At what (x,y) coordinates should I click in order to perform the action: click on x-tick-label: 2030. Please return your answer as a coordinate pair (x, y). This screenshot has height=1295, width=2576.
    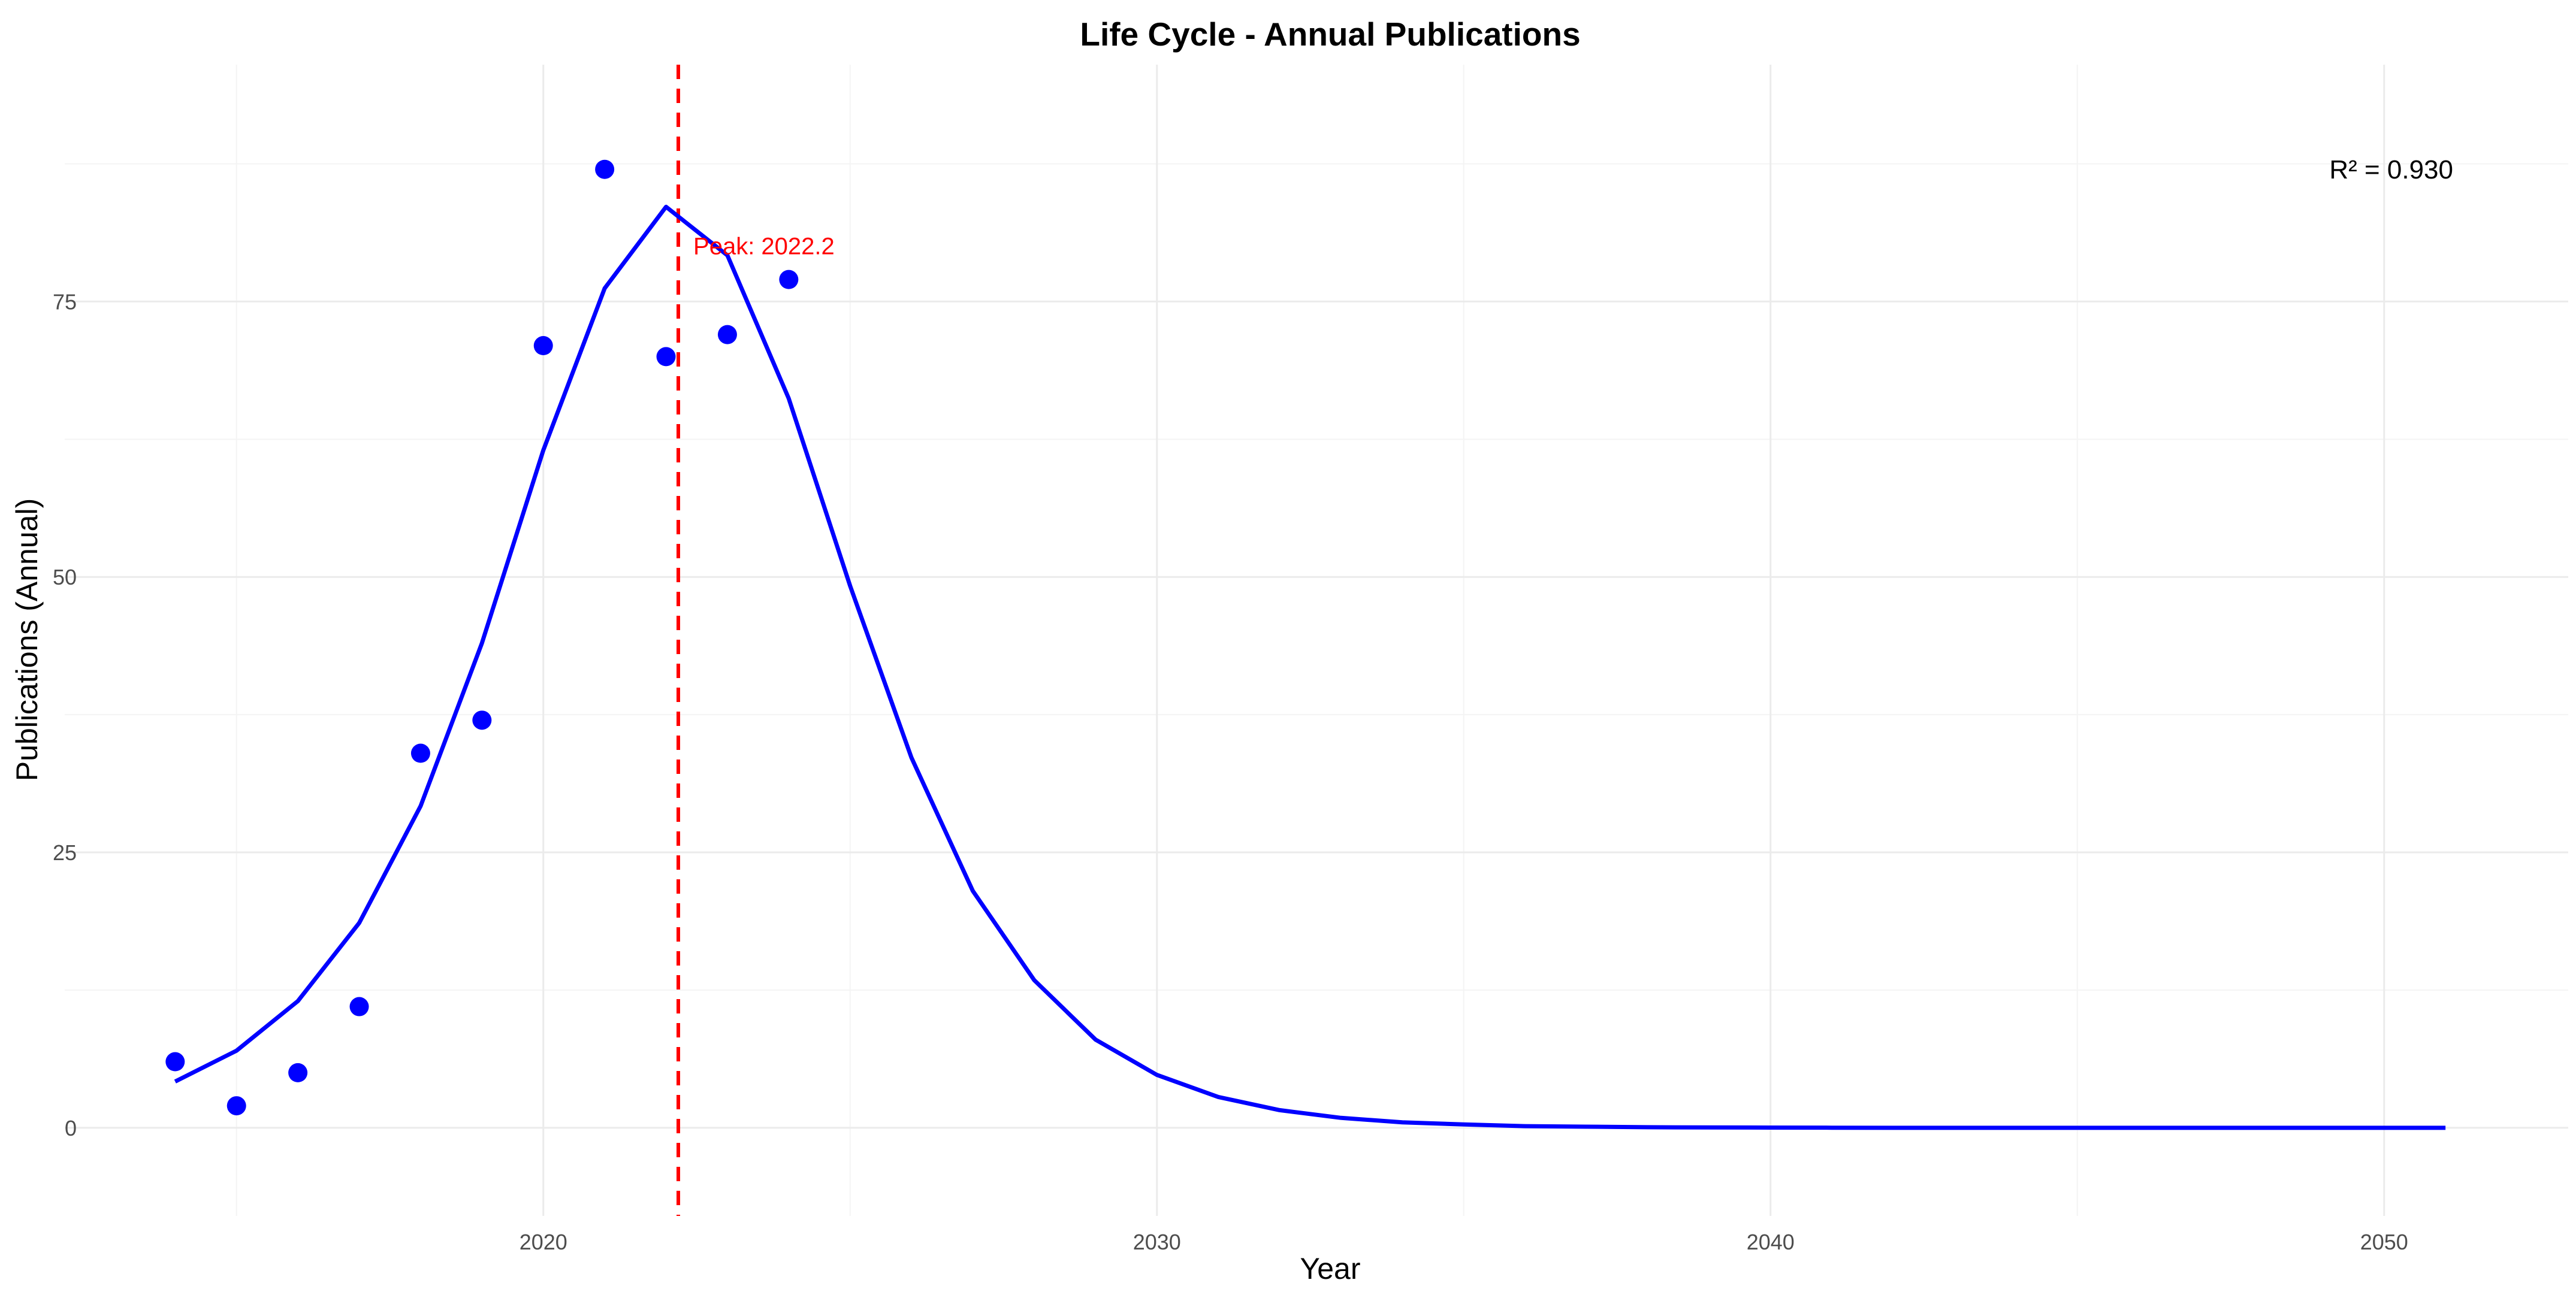
    Looking at the image, I should click on (1157, 1242).